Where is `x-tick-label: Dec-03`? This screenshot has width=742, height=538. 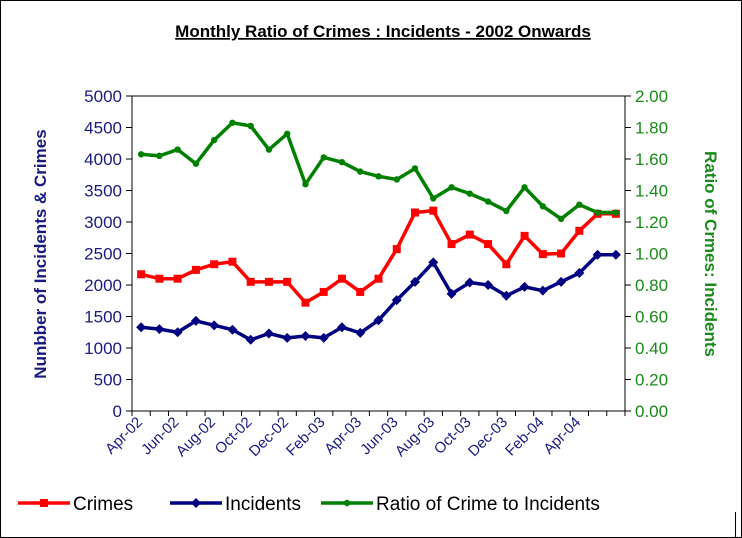
x-tick-label: Dec-03 is located at coordinates (488, 437).